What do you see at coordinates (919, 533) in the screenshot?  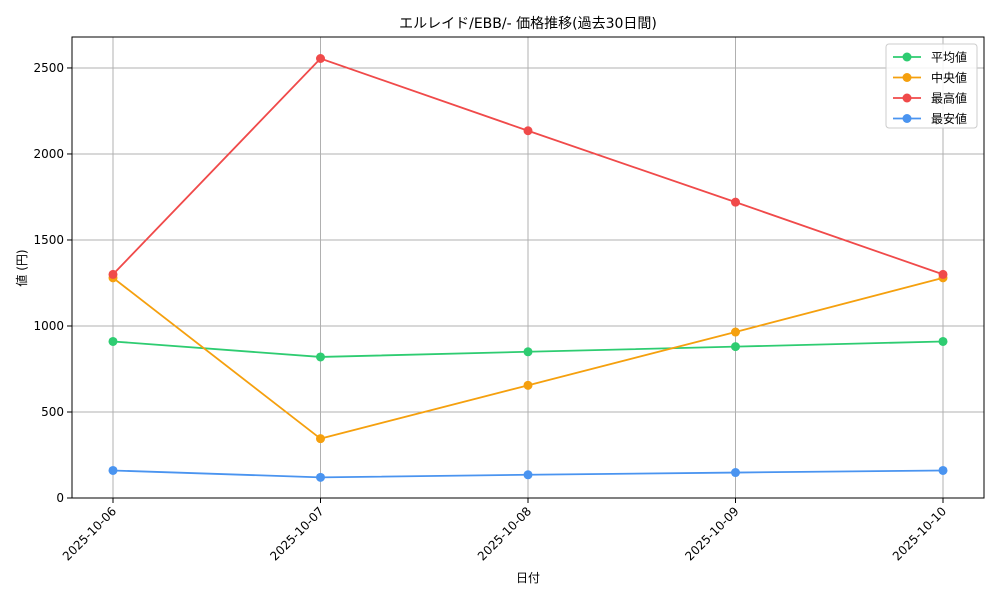 I see `x-tick-label: 2025-10-10` at bounding box center [919, 533].